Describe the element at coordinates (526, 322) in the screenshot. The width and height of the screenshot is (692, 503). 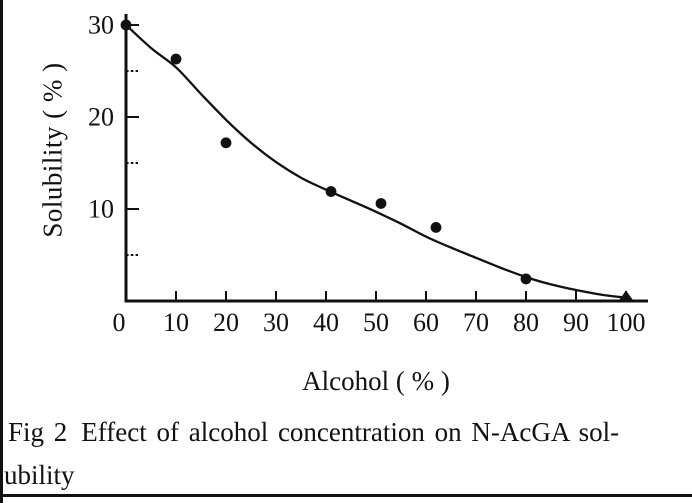
I see `x-tick-label: 80` at that location.